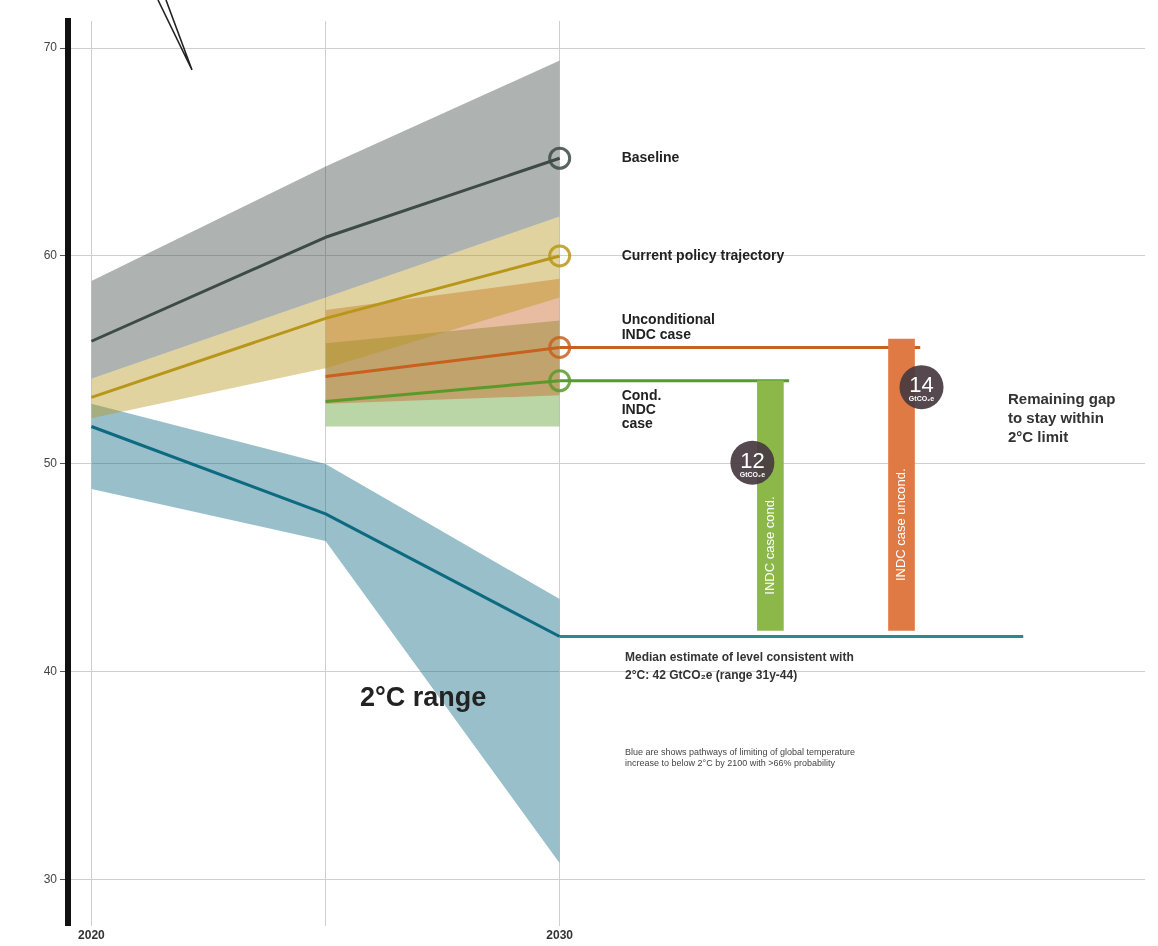 The height and width of the screenshot is (946, 1158). Describe the element at coordinates (50, 879) in the screenshot. I see `y-tick-label: 30` at that location.